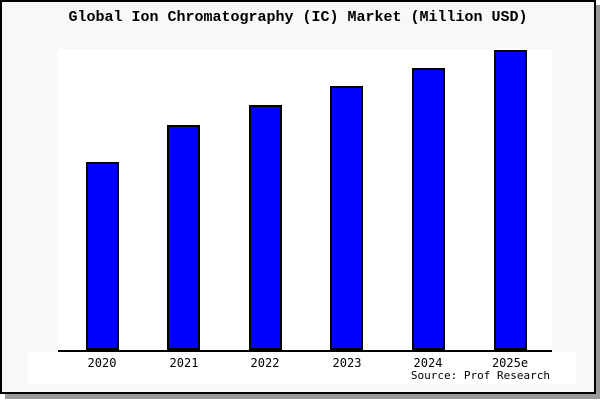 Image resolution: width=600 pixels, height=400 pixels. Describe the element at coordinates (510, 363) in the screenshot. I see `x-tick-label-2025e: 2025e` at that location.